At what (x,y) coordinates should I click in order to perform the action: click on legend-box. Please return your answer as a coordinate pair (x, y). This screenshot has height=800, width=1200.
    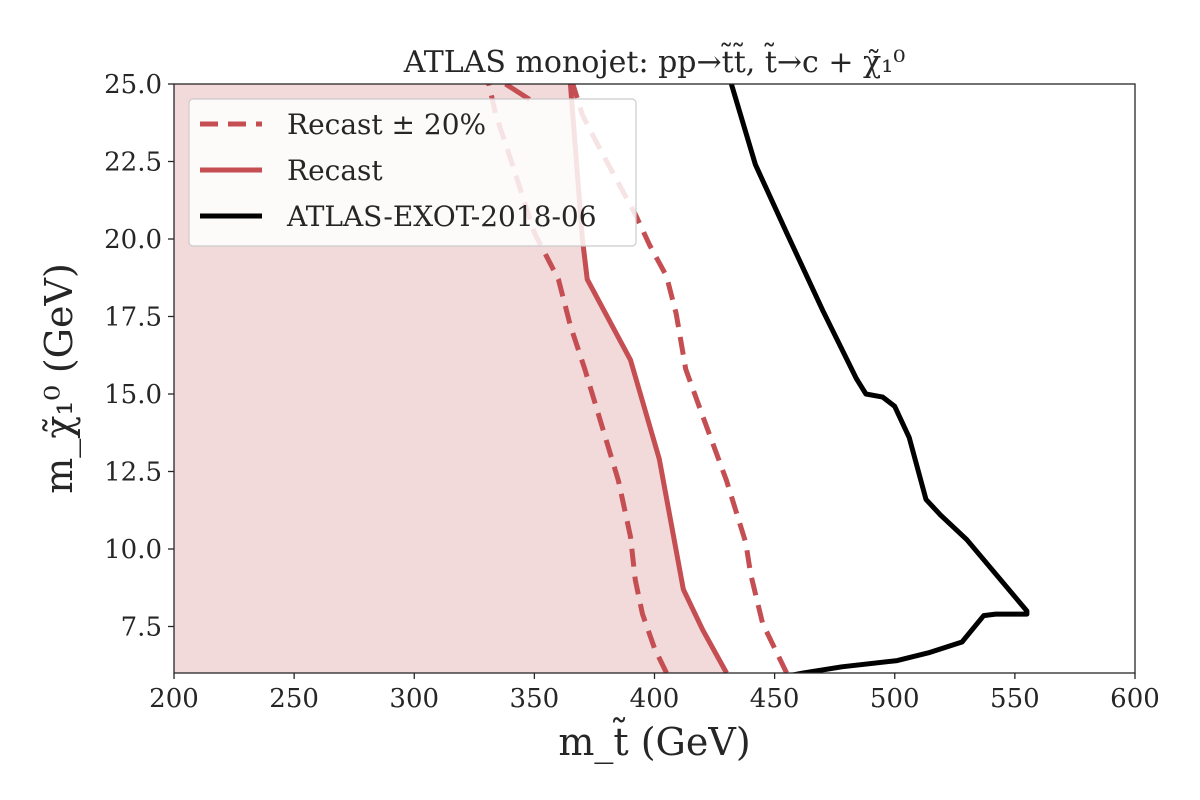
    Looking at the image, I should click on (412, 172).